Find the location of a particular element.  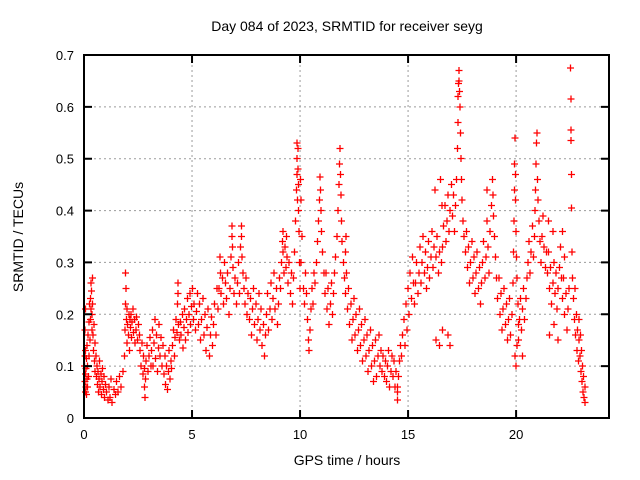

x-axis-label: GPS time / hours is located at coordinates (347, 460).